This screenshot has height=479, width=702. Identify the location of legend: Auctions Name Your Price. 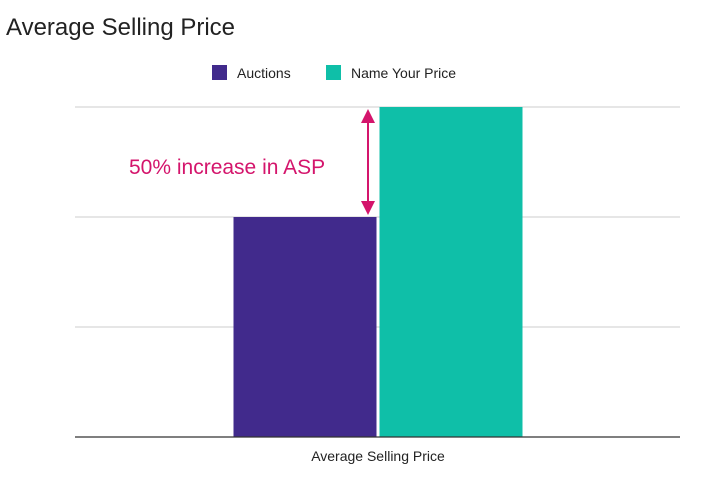
(334, 73).